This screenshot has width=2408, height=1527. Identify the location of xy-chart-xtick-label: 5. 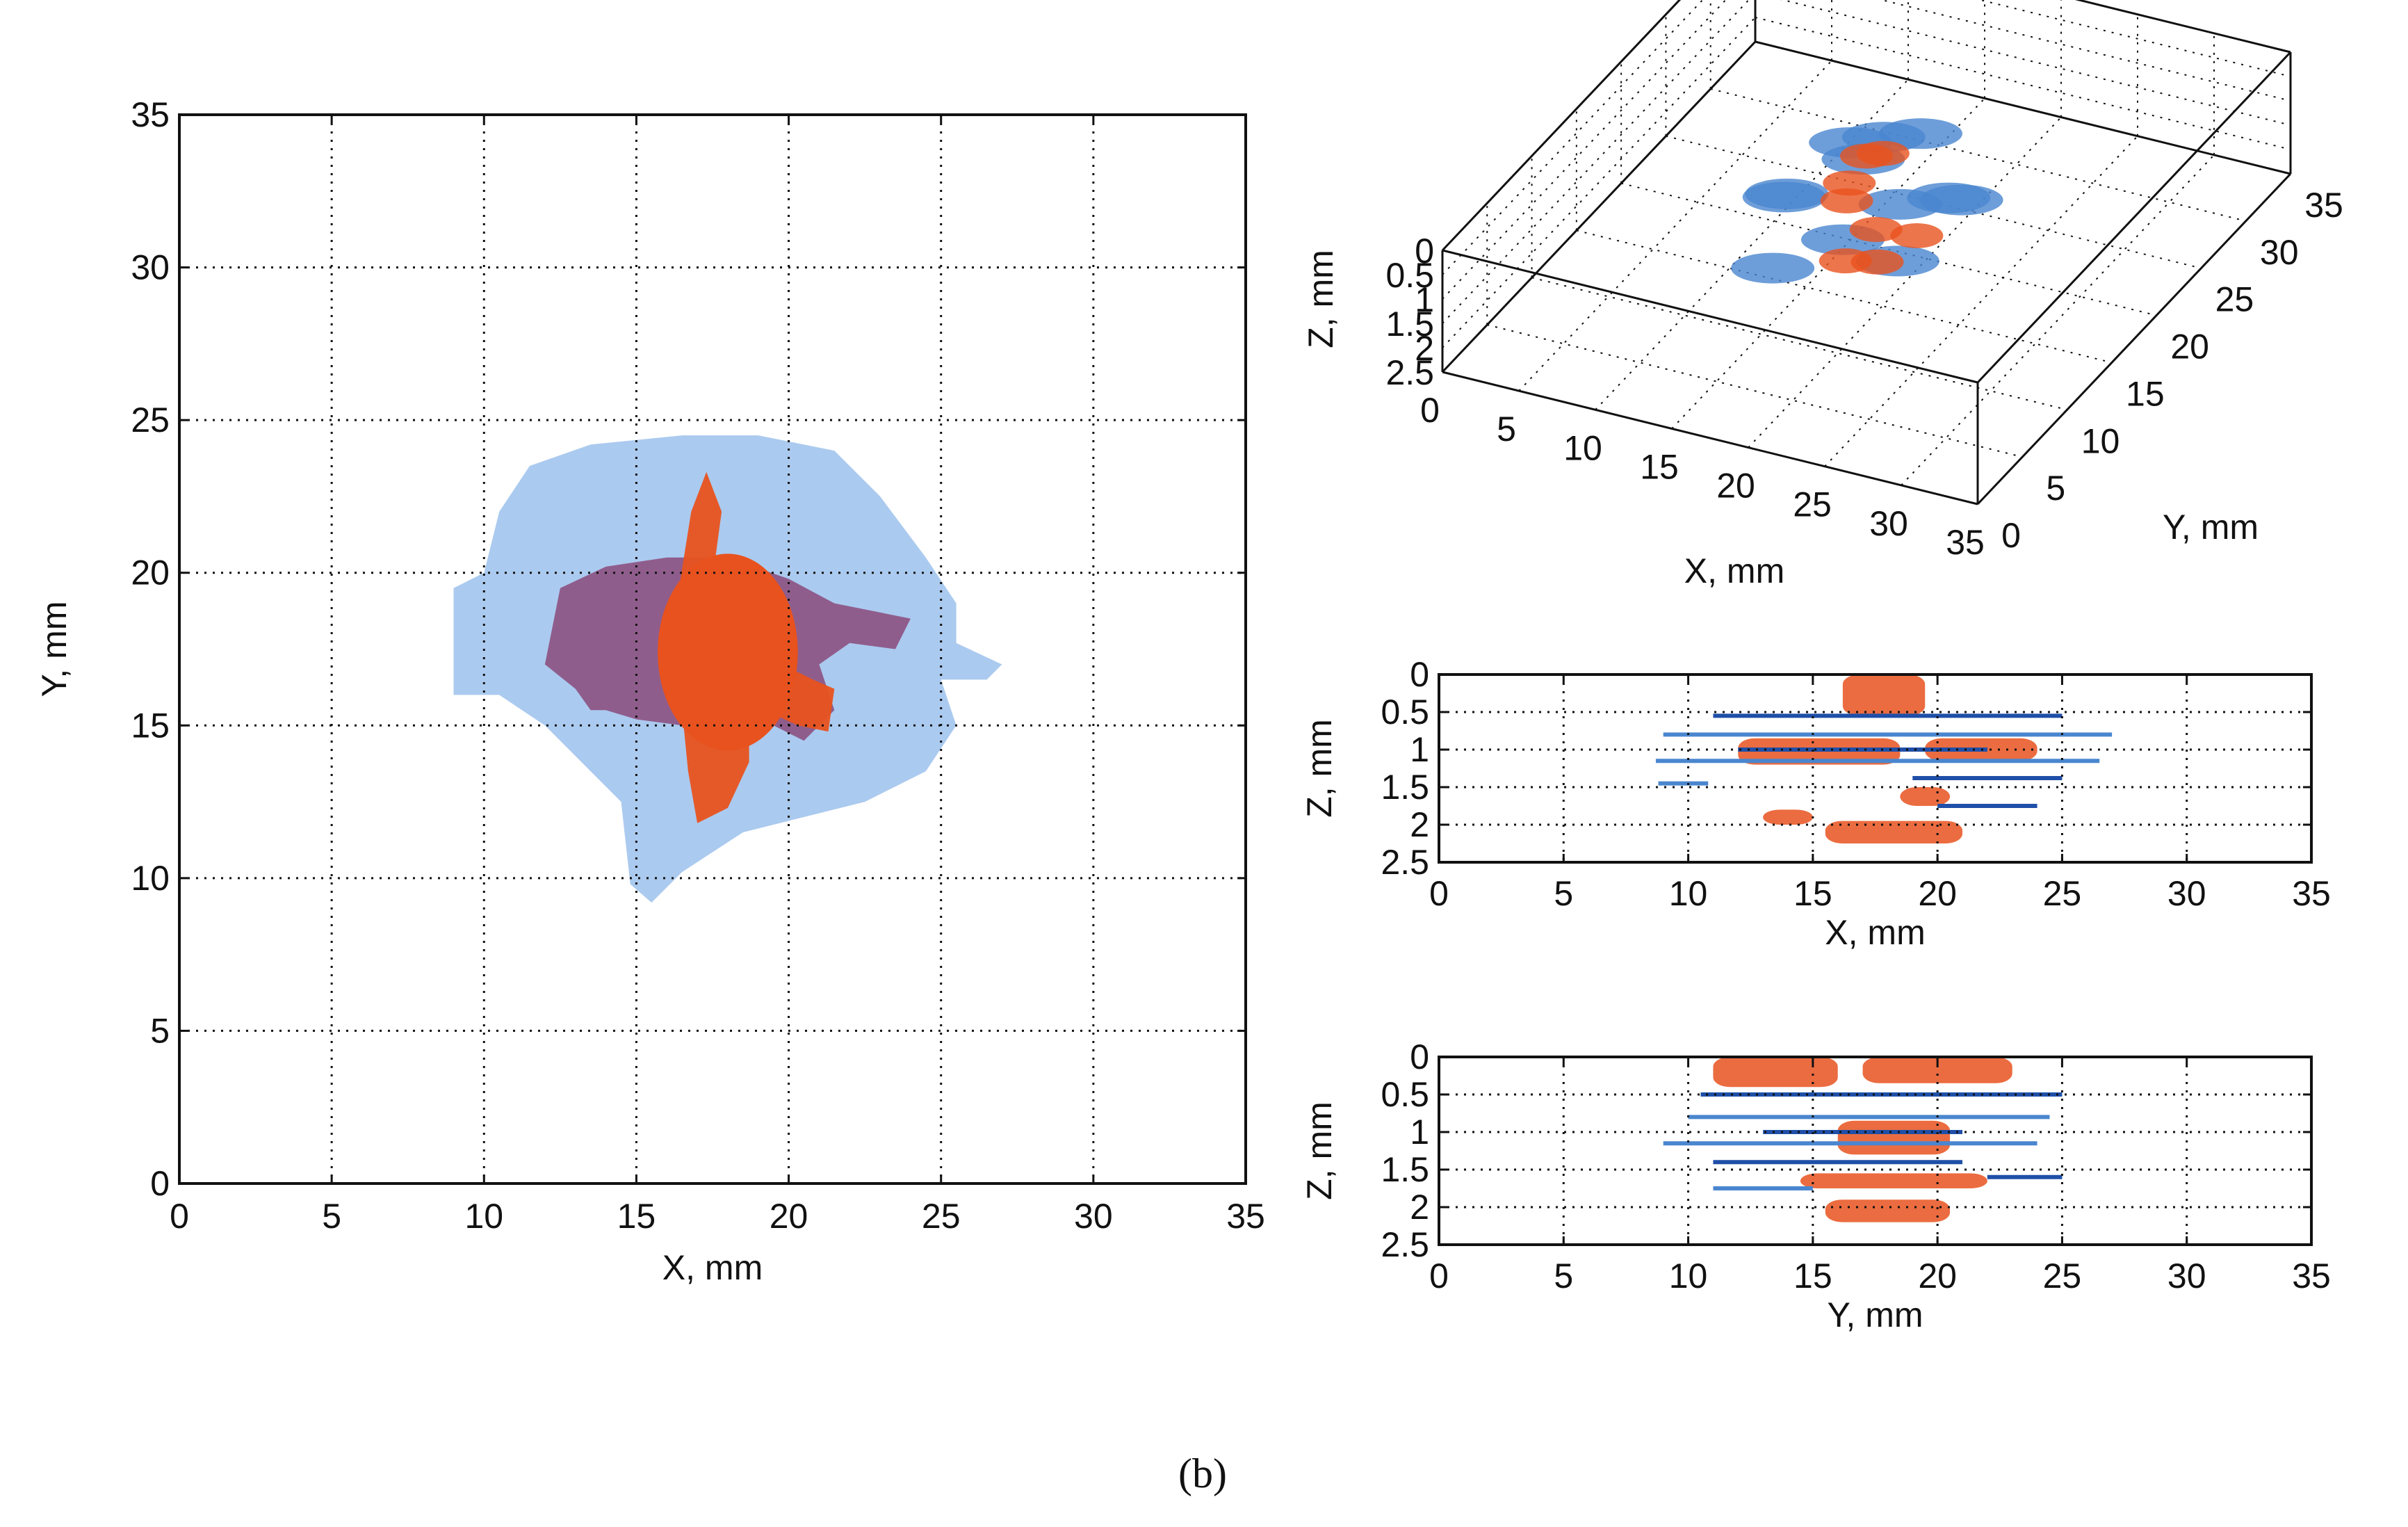
(331, 1217).